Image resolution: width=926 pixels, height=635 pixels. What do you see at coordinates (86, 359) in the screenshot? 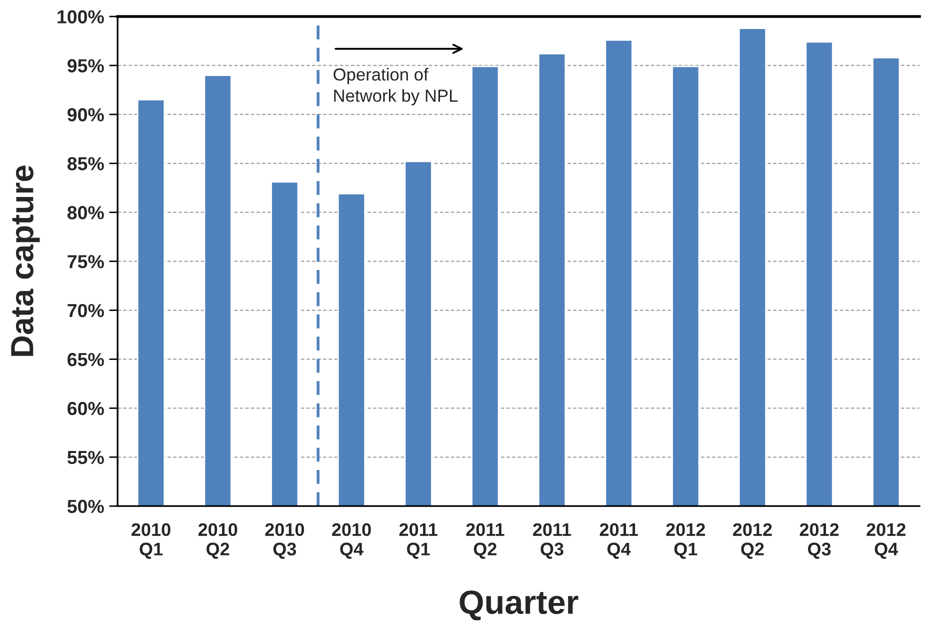
I see `y-tick-label: 65%` at bounding box center [86, 359].